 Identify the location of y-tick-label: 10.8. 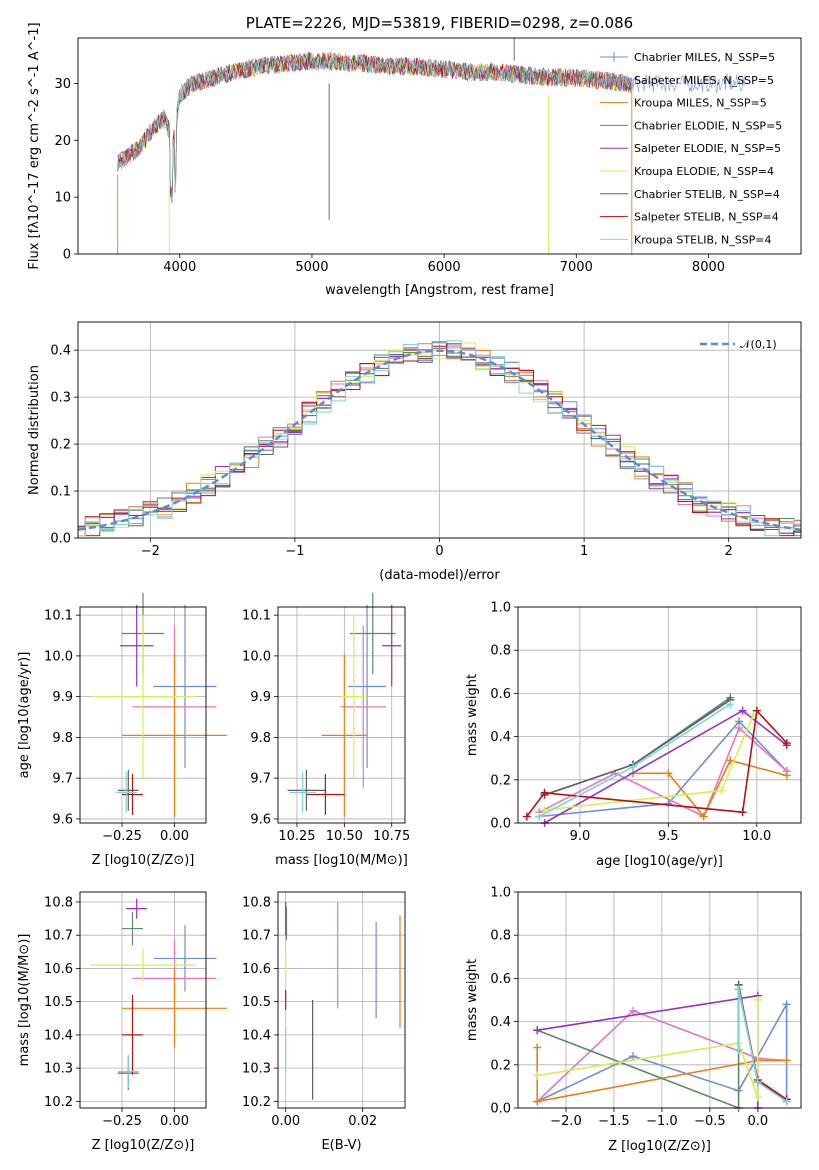
(58, 902).